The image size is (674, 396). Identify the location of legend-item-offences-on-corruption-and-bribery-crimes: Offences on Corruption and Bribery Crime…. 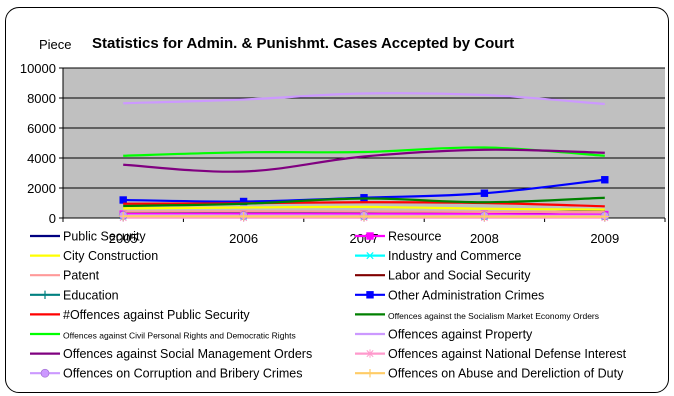
(166, 374).